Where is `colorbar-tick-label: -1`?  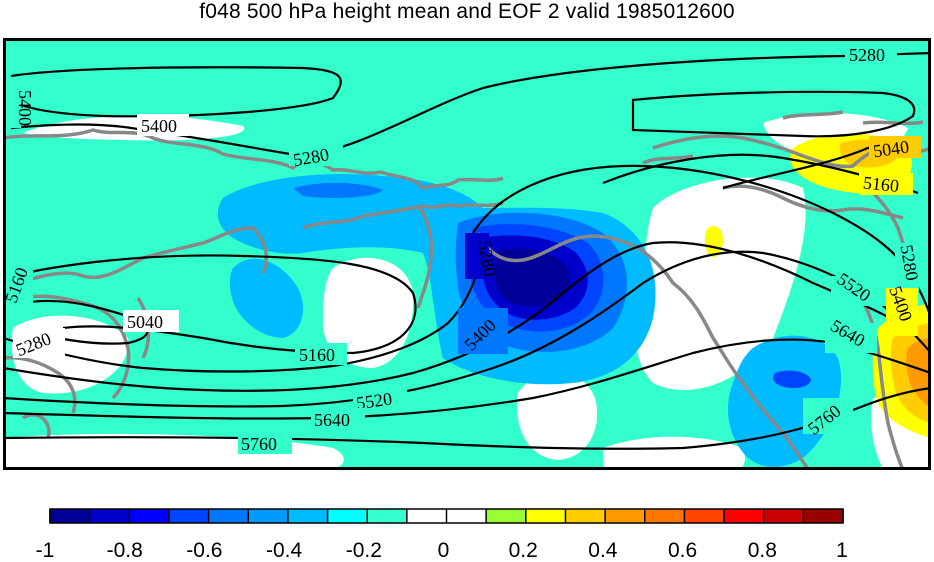 colorbar-tick-label: -1 is located at coordinates (45, 550).